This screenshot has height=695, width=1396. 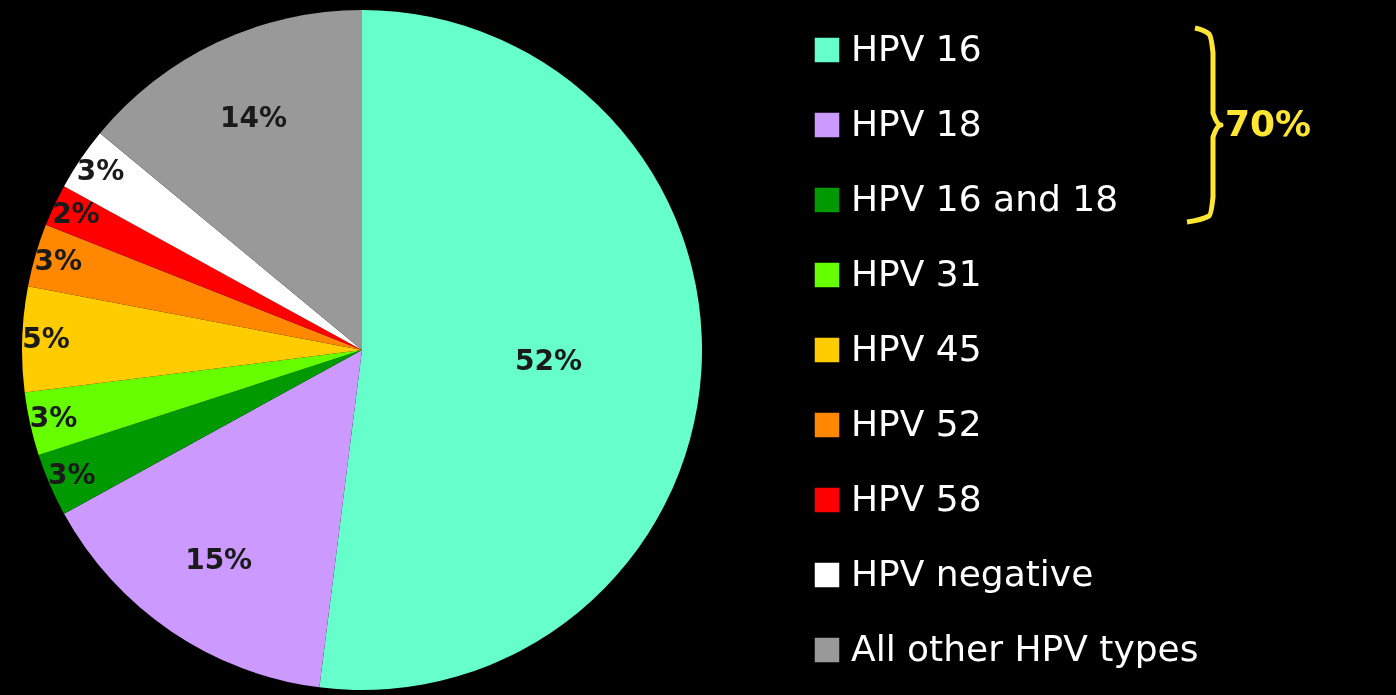 I want to click on legend-label: HPV 18, so click(x=916, y=123).